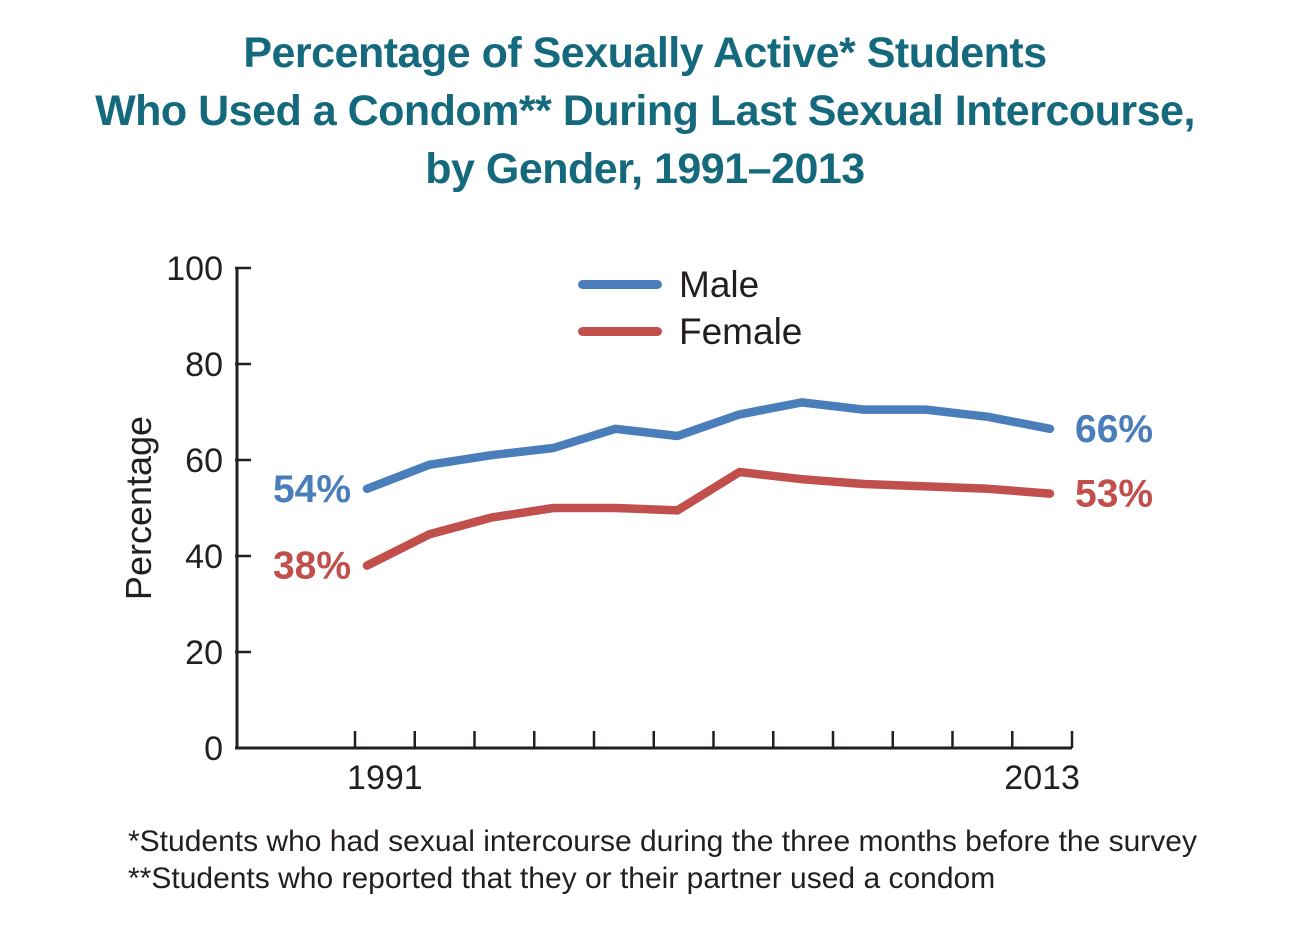  What do you see at coordinates (1114, 429) in the screenshot?
I see `end-value-label-male: 66%` at bounding box center [1114, 429].